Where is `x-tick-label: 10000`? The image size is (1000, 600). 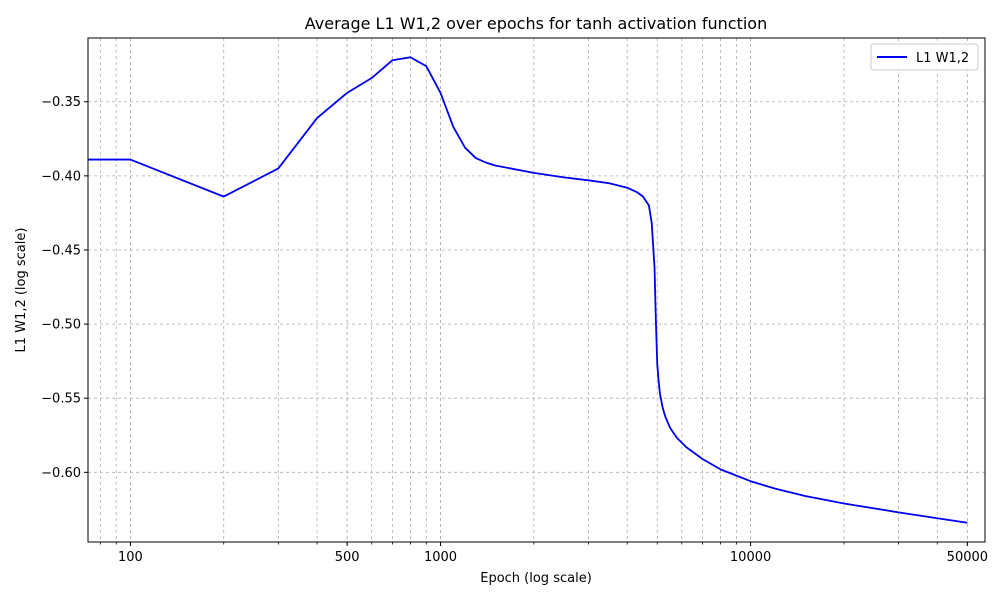 x-tick-label: 10000 is located at coordinates (750, 557).